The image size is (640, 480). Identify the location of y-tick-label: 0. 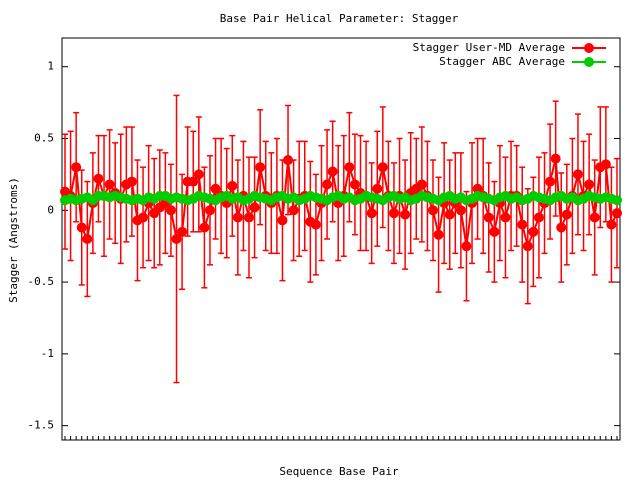
(50, 209).